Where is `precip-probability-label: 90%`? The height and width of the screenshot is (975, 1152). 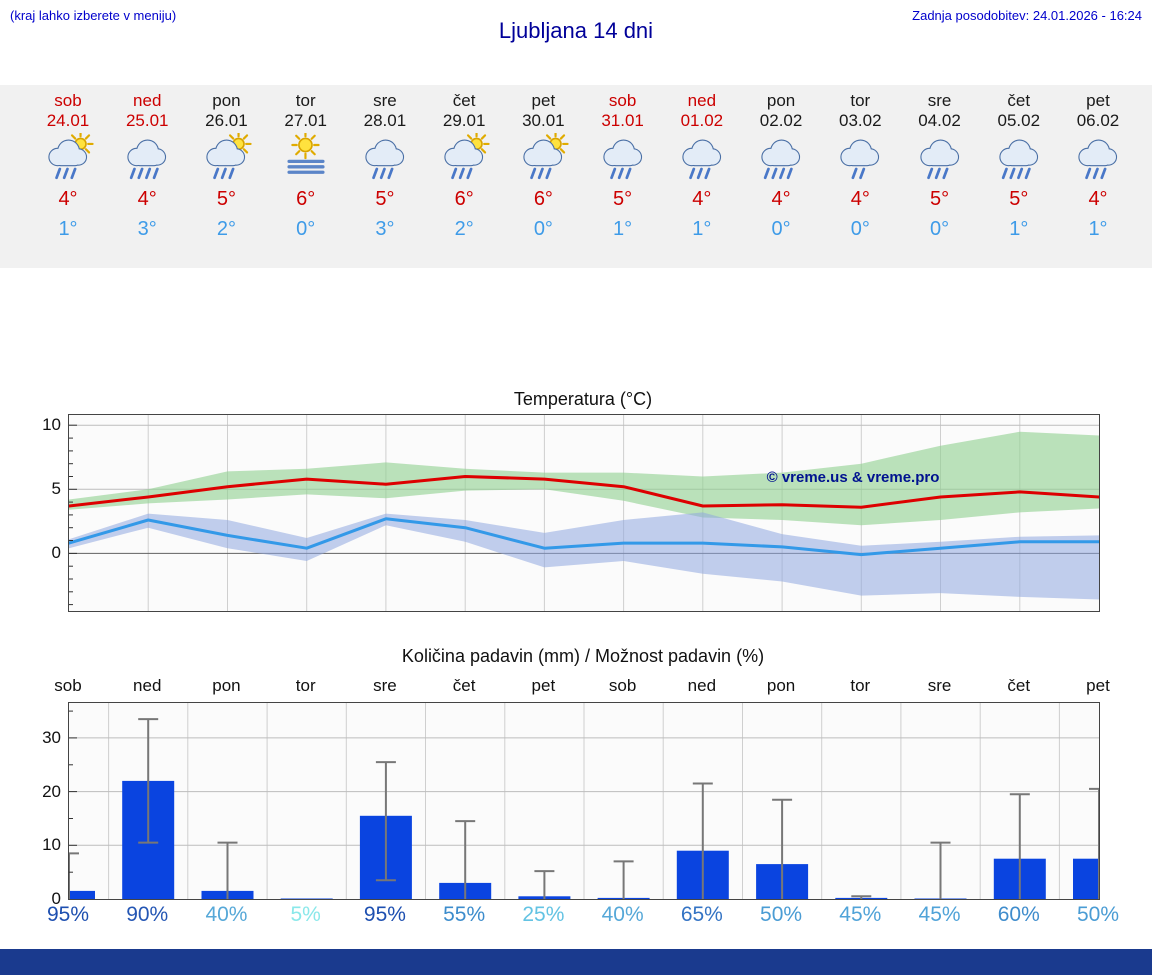 precip-probability-label: 90% is located at coordinates (147, 914).